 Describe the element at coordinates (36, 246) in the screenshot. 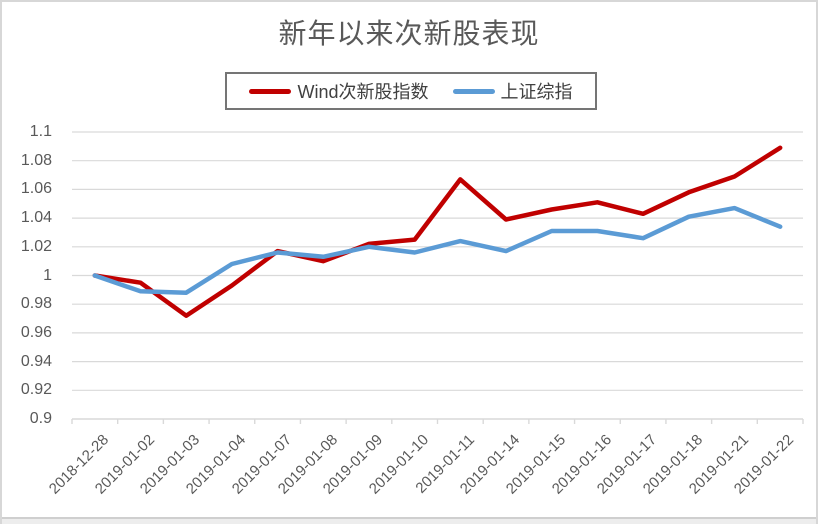

I see `y-axis-label: 1.02` at that location.